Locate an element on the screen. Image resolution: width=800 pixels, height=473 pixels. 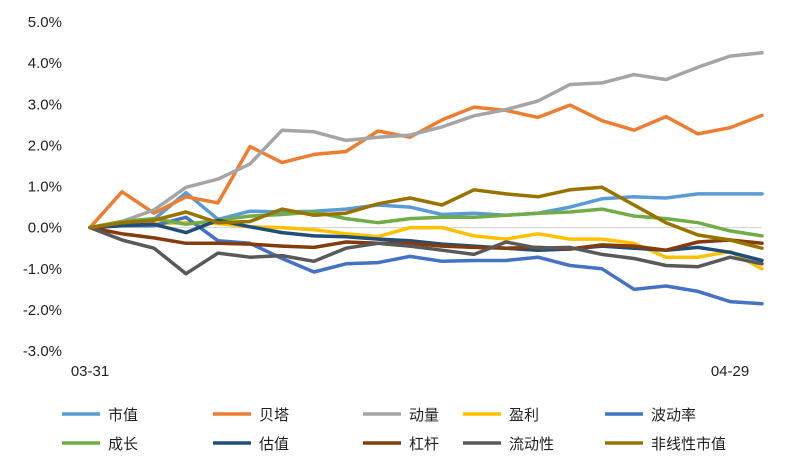
y-tick-label: 4.0% is located at coordinates (45, 63).